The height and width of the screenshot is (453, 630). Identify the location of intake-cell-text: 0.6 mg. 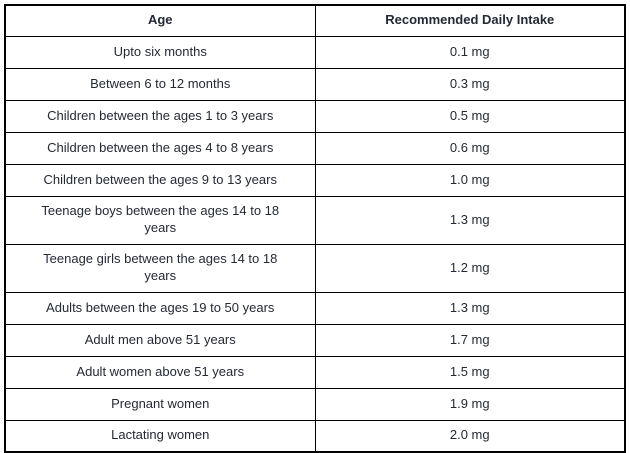
(469, 147).